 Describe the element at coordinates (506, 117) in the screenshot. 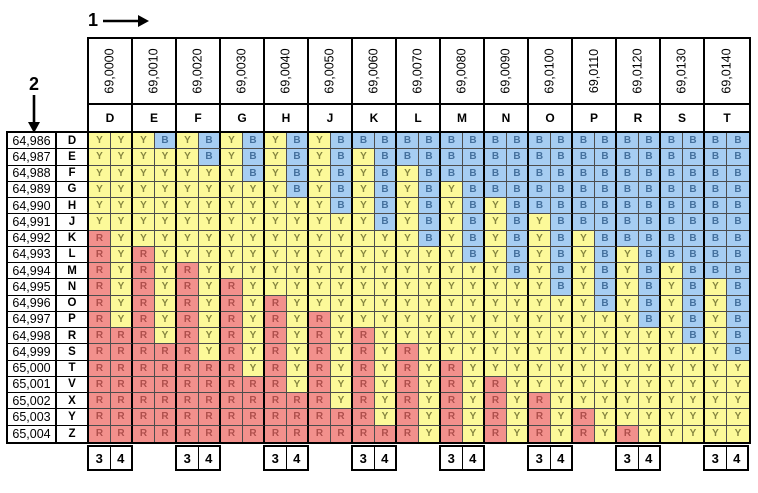

I see `column-letter: N` at that location.